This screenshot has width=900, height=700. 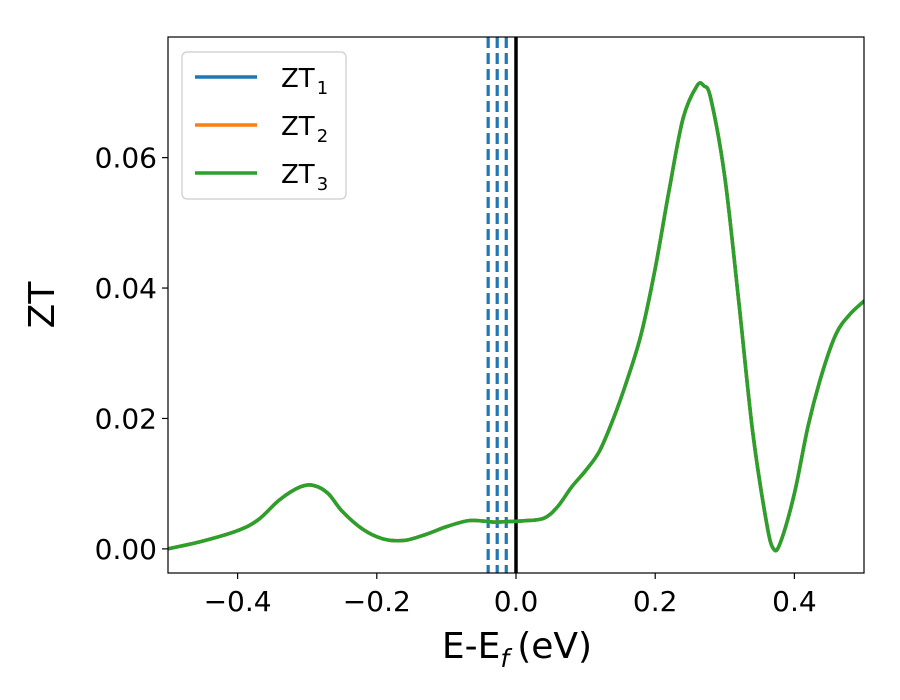 What do you see at coordinates (126, 158) in the screenshot?
I see `y-tick-label: 0.06` at bounding box center [126, 158].